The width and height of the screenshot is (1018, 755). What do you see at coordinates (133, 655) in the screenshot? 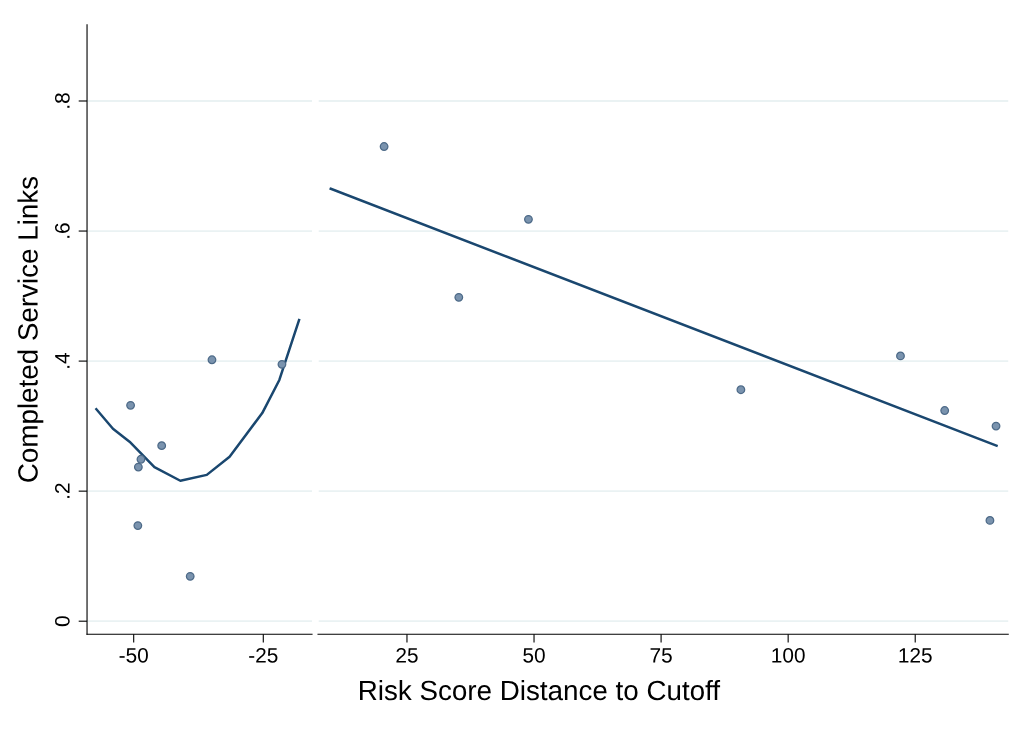
I see `x-tick-label: -50` at bounding box center [133, 655].